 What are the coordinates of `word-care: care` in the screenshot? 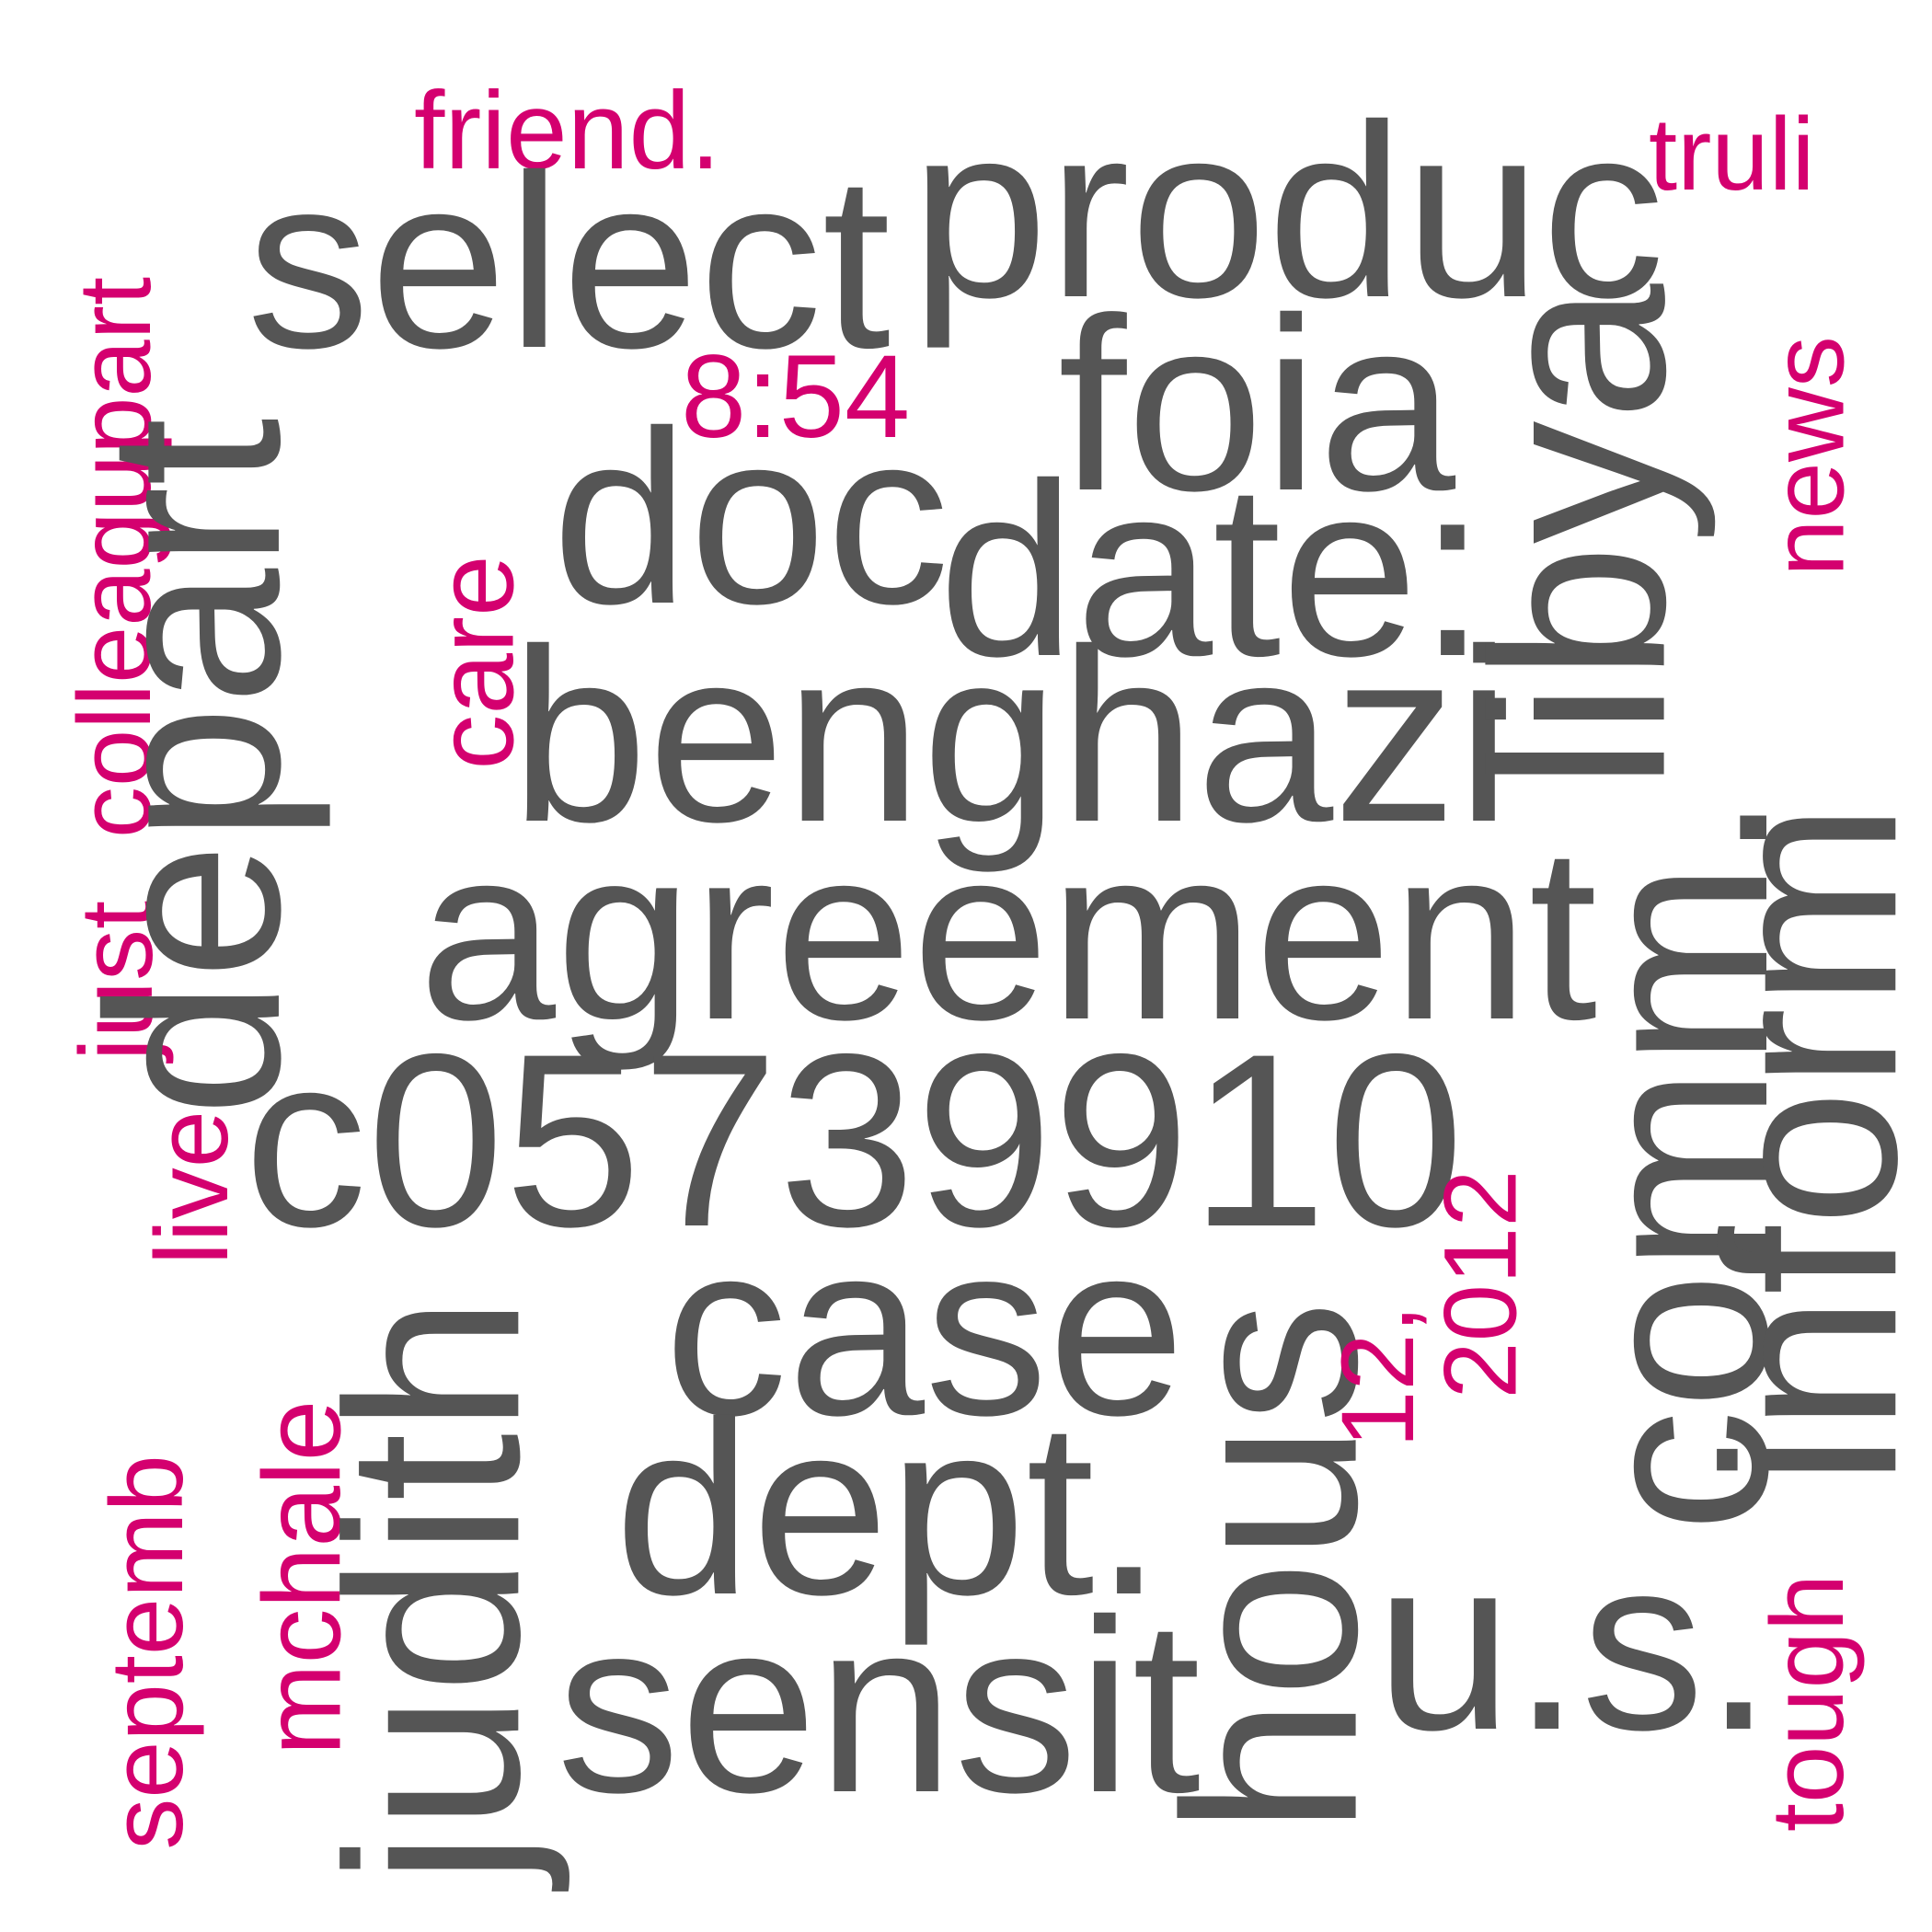 It's located at (475, 662).